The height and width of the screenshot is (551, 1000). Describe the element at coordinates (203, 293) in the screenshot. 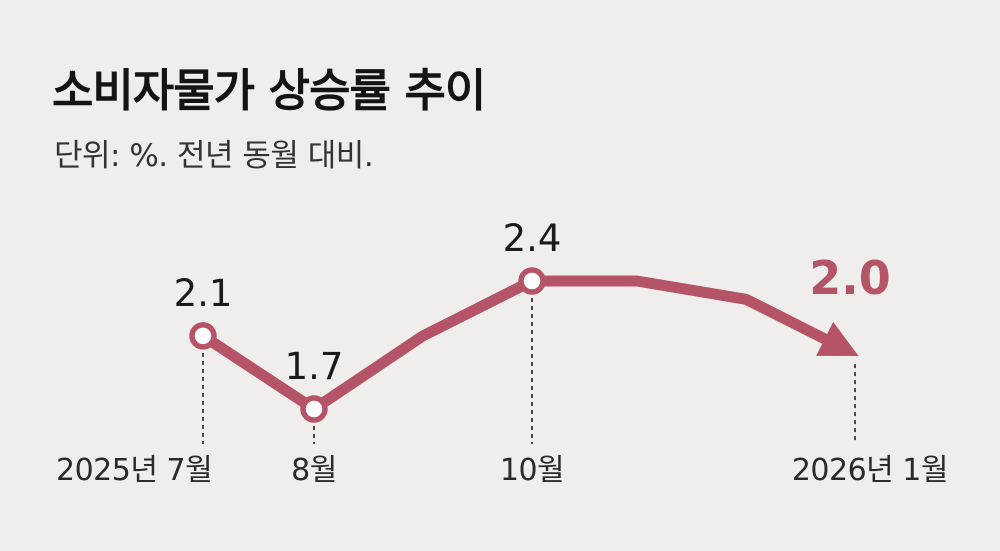

I see `data-label: 2.1` at that location.